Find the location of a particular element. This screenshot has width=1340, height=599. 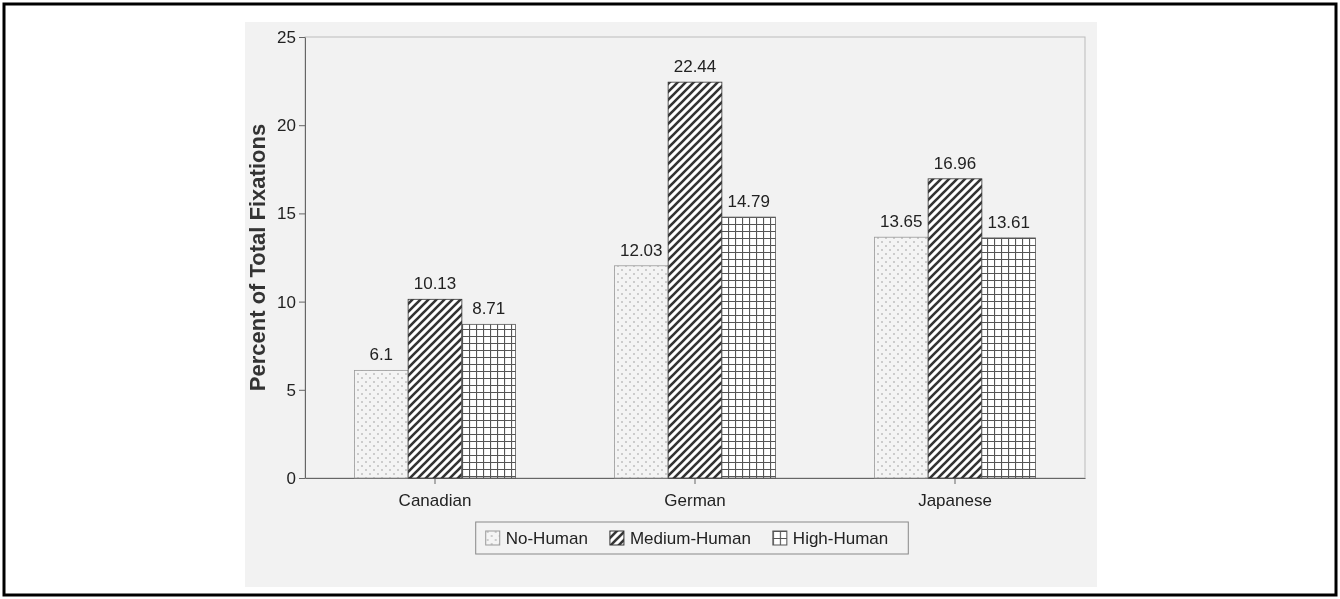

data-label: 16.96 is located at coordinates (955, 163).